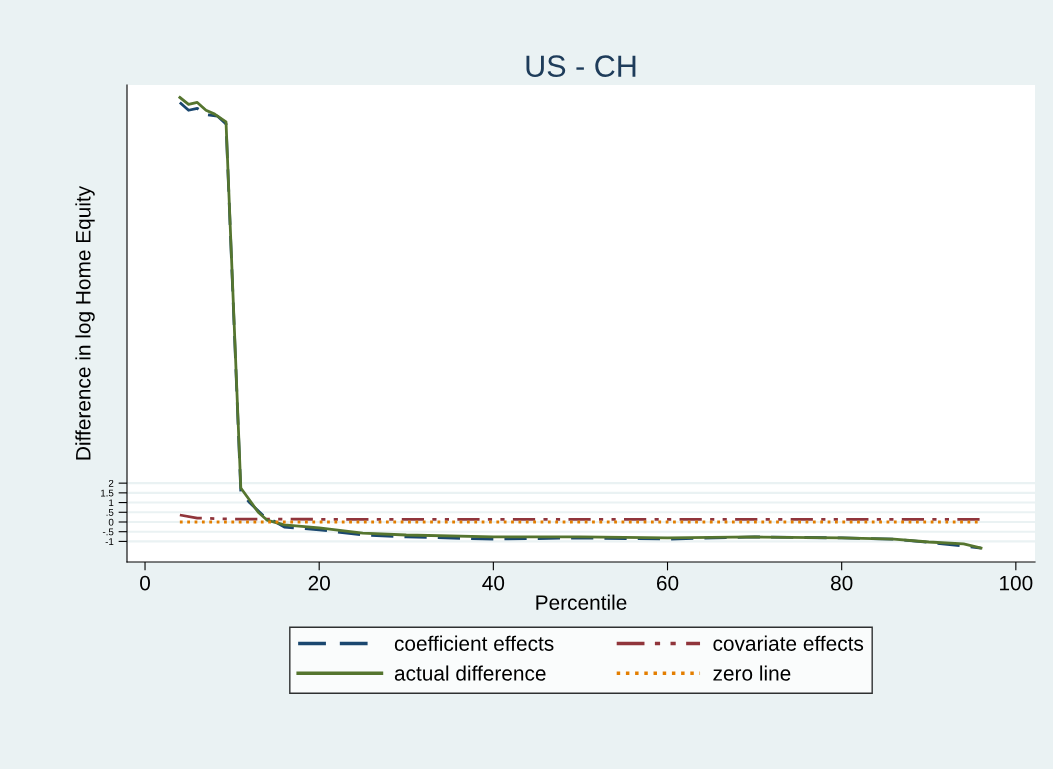 This screenshot has height=769, width=1053. What do you see at coordinates (111, 503) in the screenshot?
I see `y-tick-label: 1` at bounding box center [111, 503].